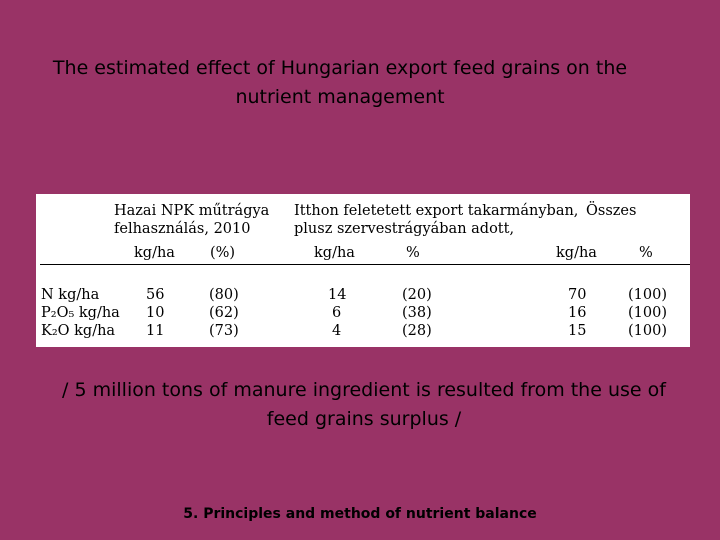  What do you see at coordinates (337, 295) in the screenshot?
I see `table-cell: 14` at bounding box center [337, 295].